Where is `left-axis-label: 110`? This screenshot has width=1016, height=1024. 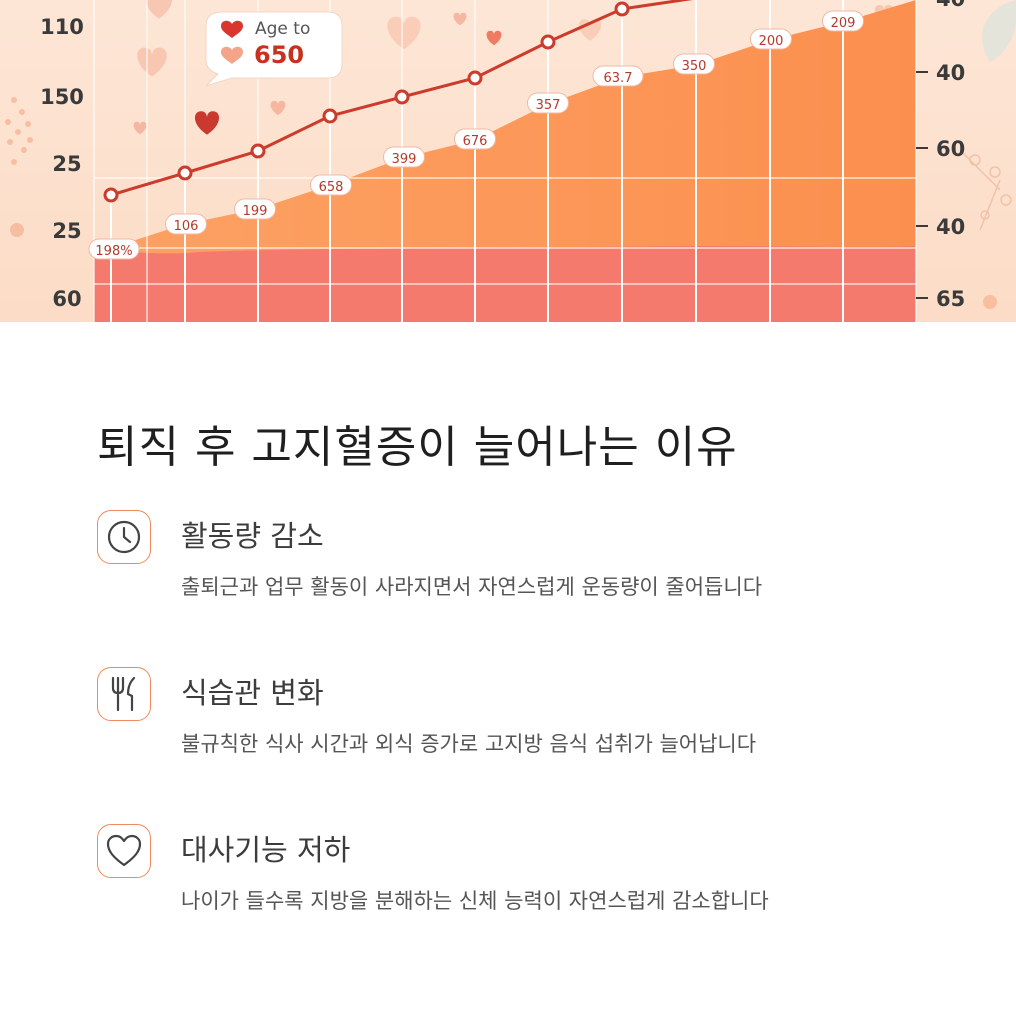 left-axis-label: 110 is located at coordinates (62, 27).